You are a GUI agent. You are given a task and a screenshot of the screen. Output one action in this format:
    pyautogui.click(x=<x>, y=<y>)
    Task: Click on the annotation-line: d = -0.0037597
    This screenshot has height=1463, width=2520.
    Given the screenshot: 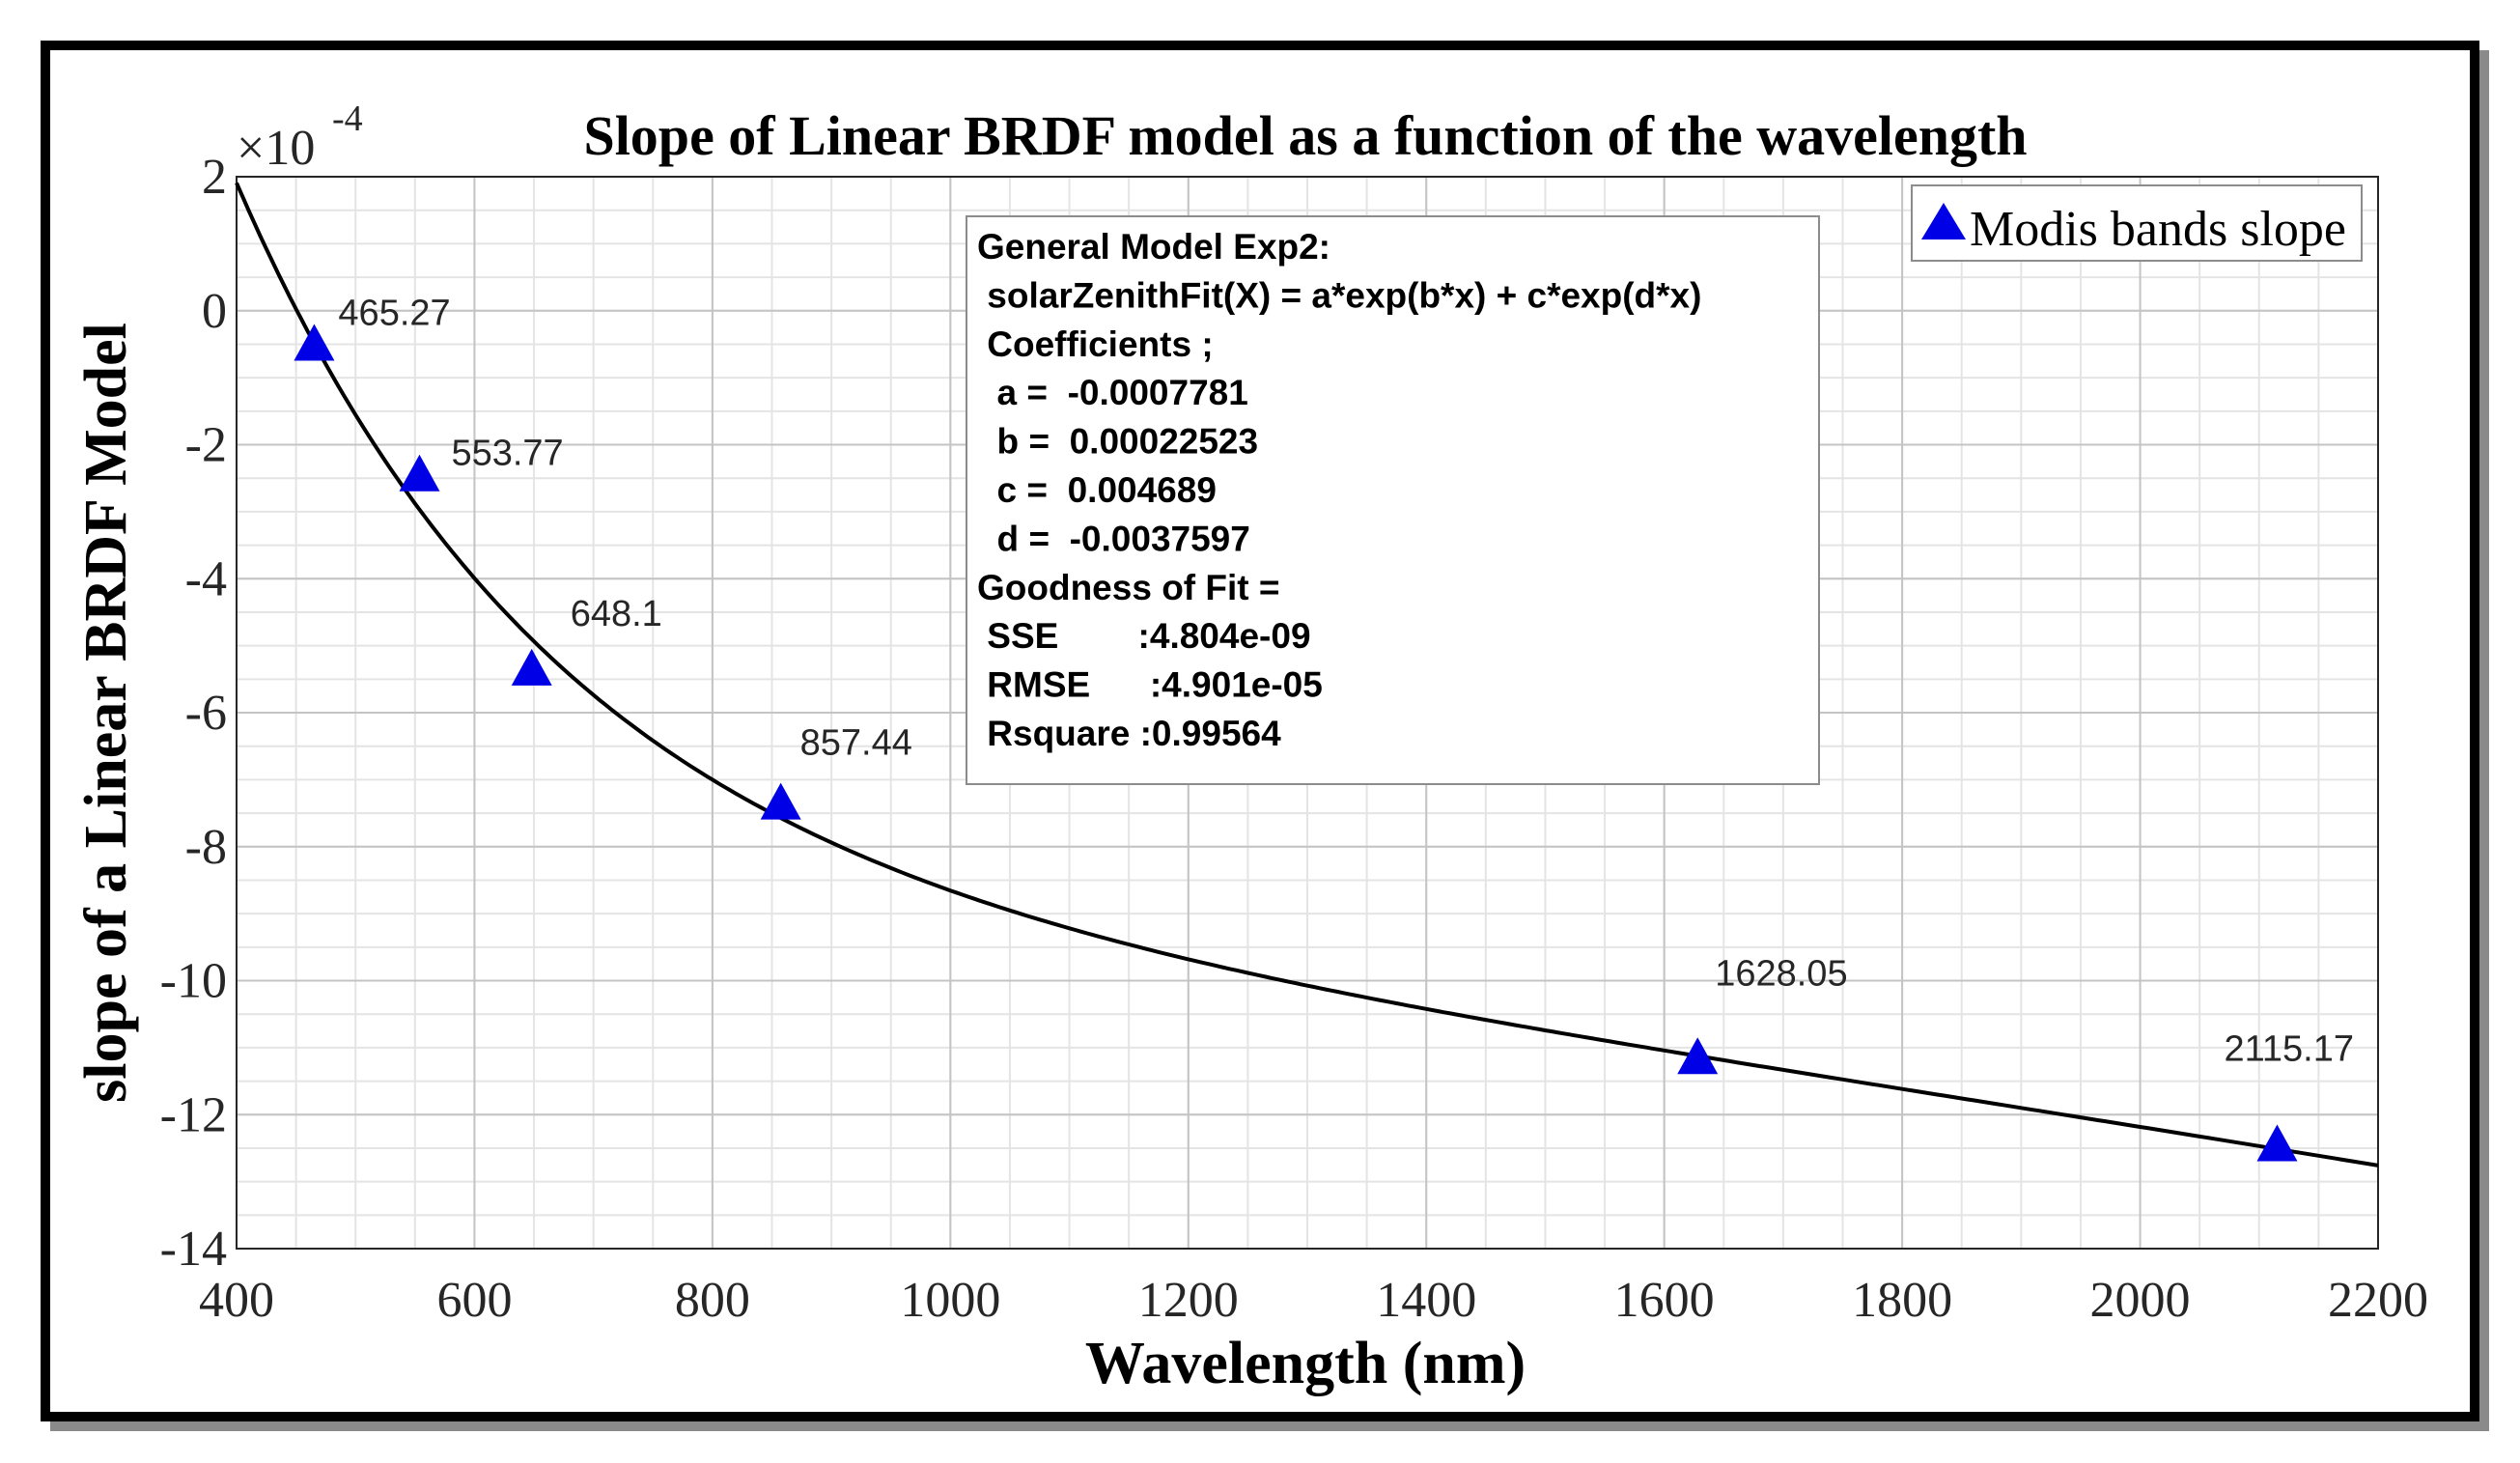 What is the action you would take?
    pyautogui.click(x=1114, y=538)
    